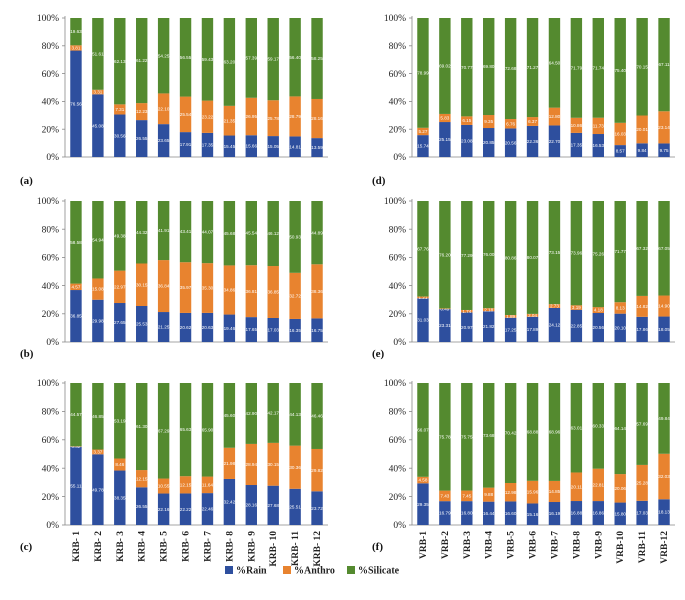 This screenshot has height=600, width=685. Describe the element at coordinates (555, 252) in the screenshot. I see `data-label: 73.15` at that location.